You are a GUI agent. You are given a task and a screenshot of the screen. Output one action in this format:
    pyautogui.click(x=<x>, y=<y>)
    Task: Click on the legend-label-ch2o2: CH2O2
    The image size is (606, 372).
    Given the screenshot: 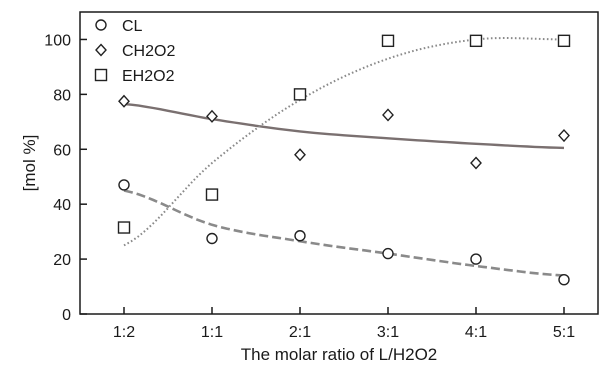 What is the action you would take?
    pyautogui.click(x=148, y=51)
    